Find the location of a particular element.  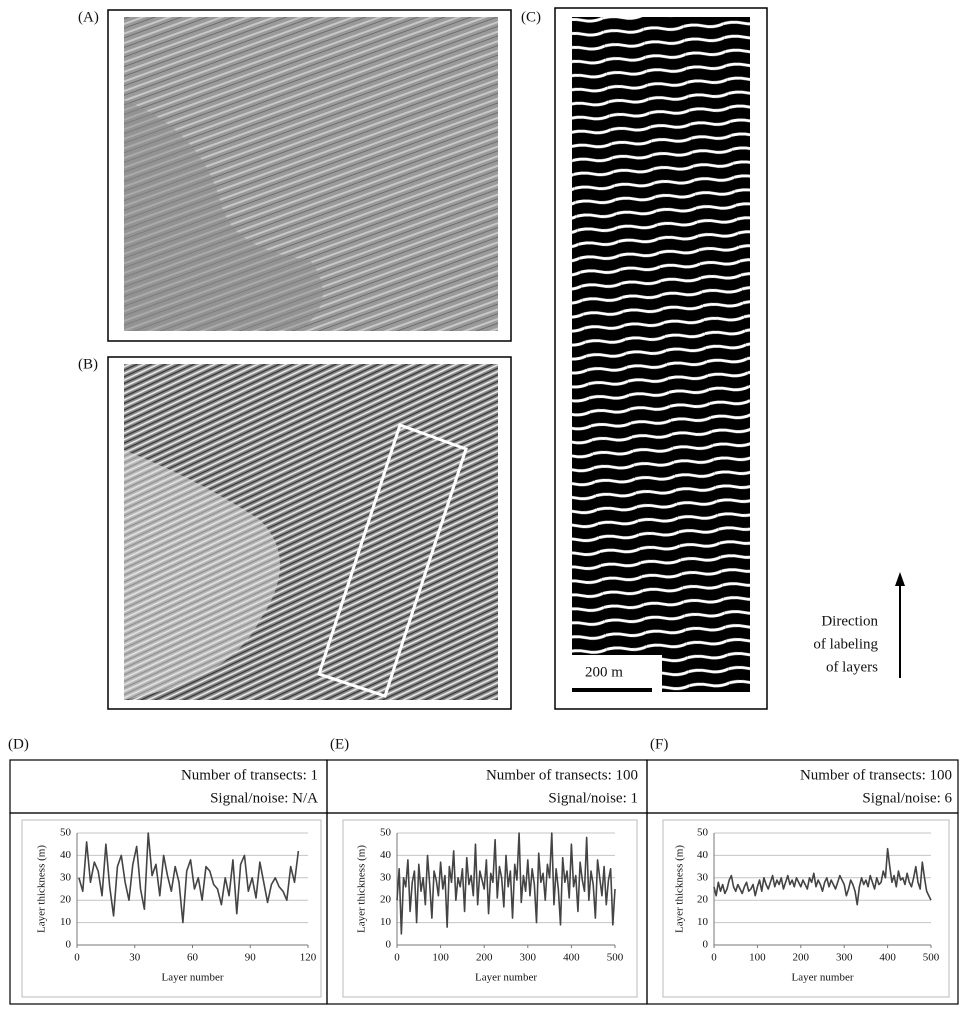

x-tick-label: 30 is located at coordinates (135, 958).